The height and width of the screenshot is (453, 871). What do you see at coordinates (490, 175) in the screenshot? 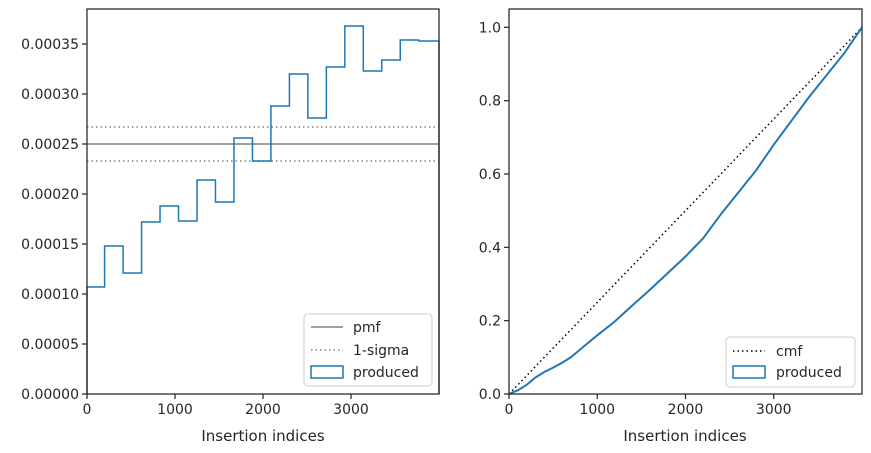
I see `y-tick-label: 0.6` at bounding box center [490, 175].